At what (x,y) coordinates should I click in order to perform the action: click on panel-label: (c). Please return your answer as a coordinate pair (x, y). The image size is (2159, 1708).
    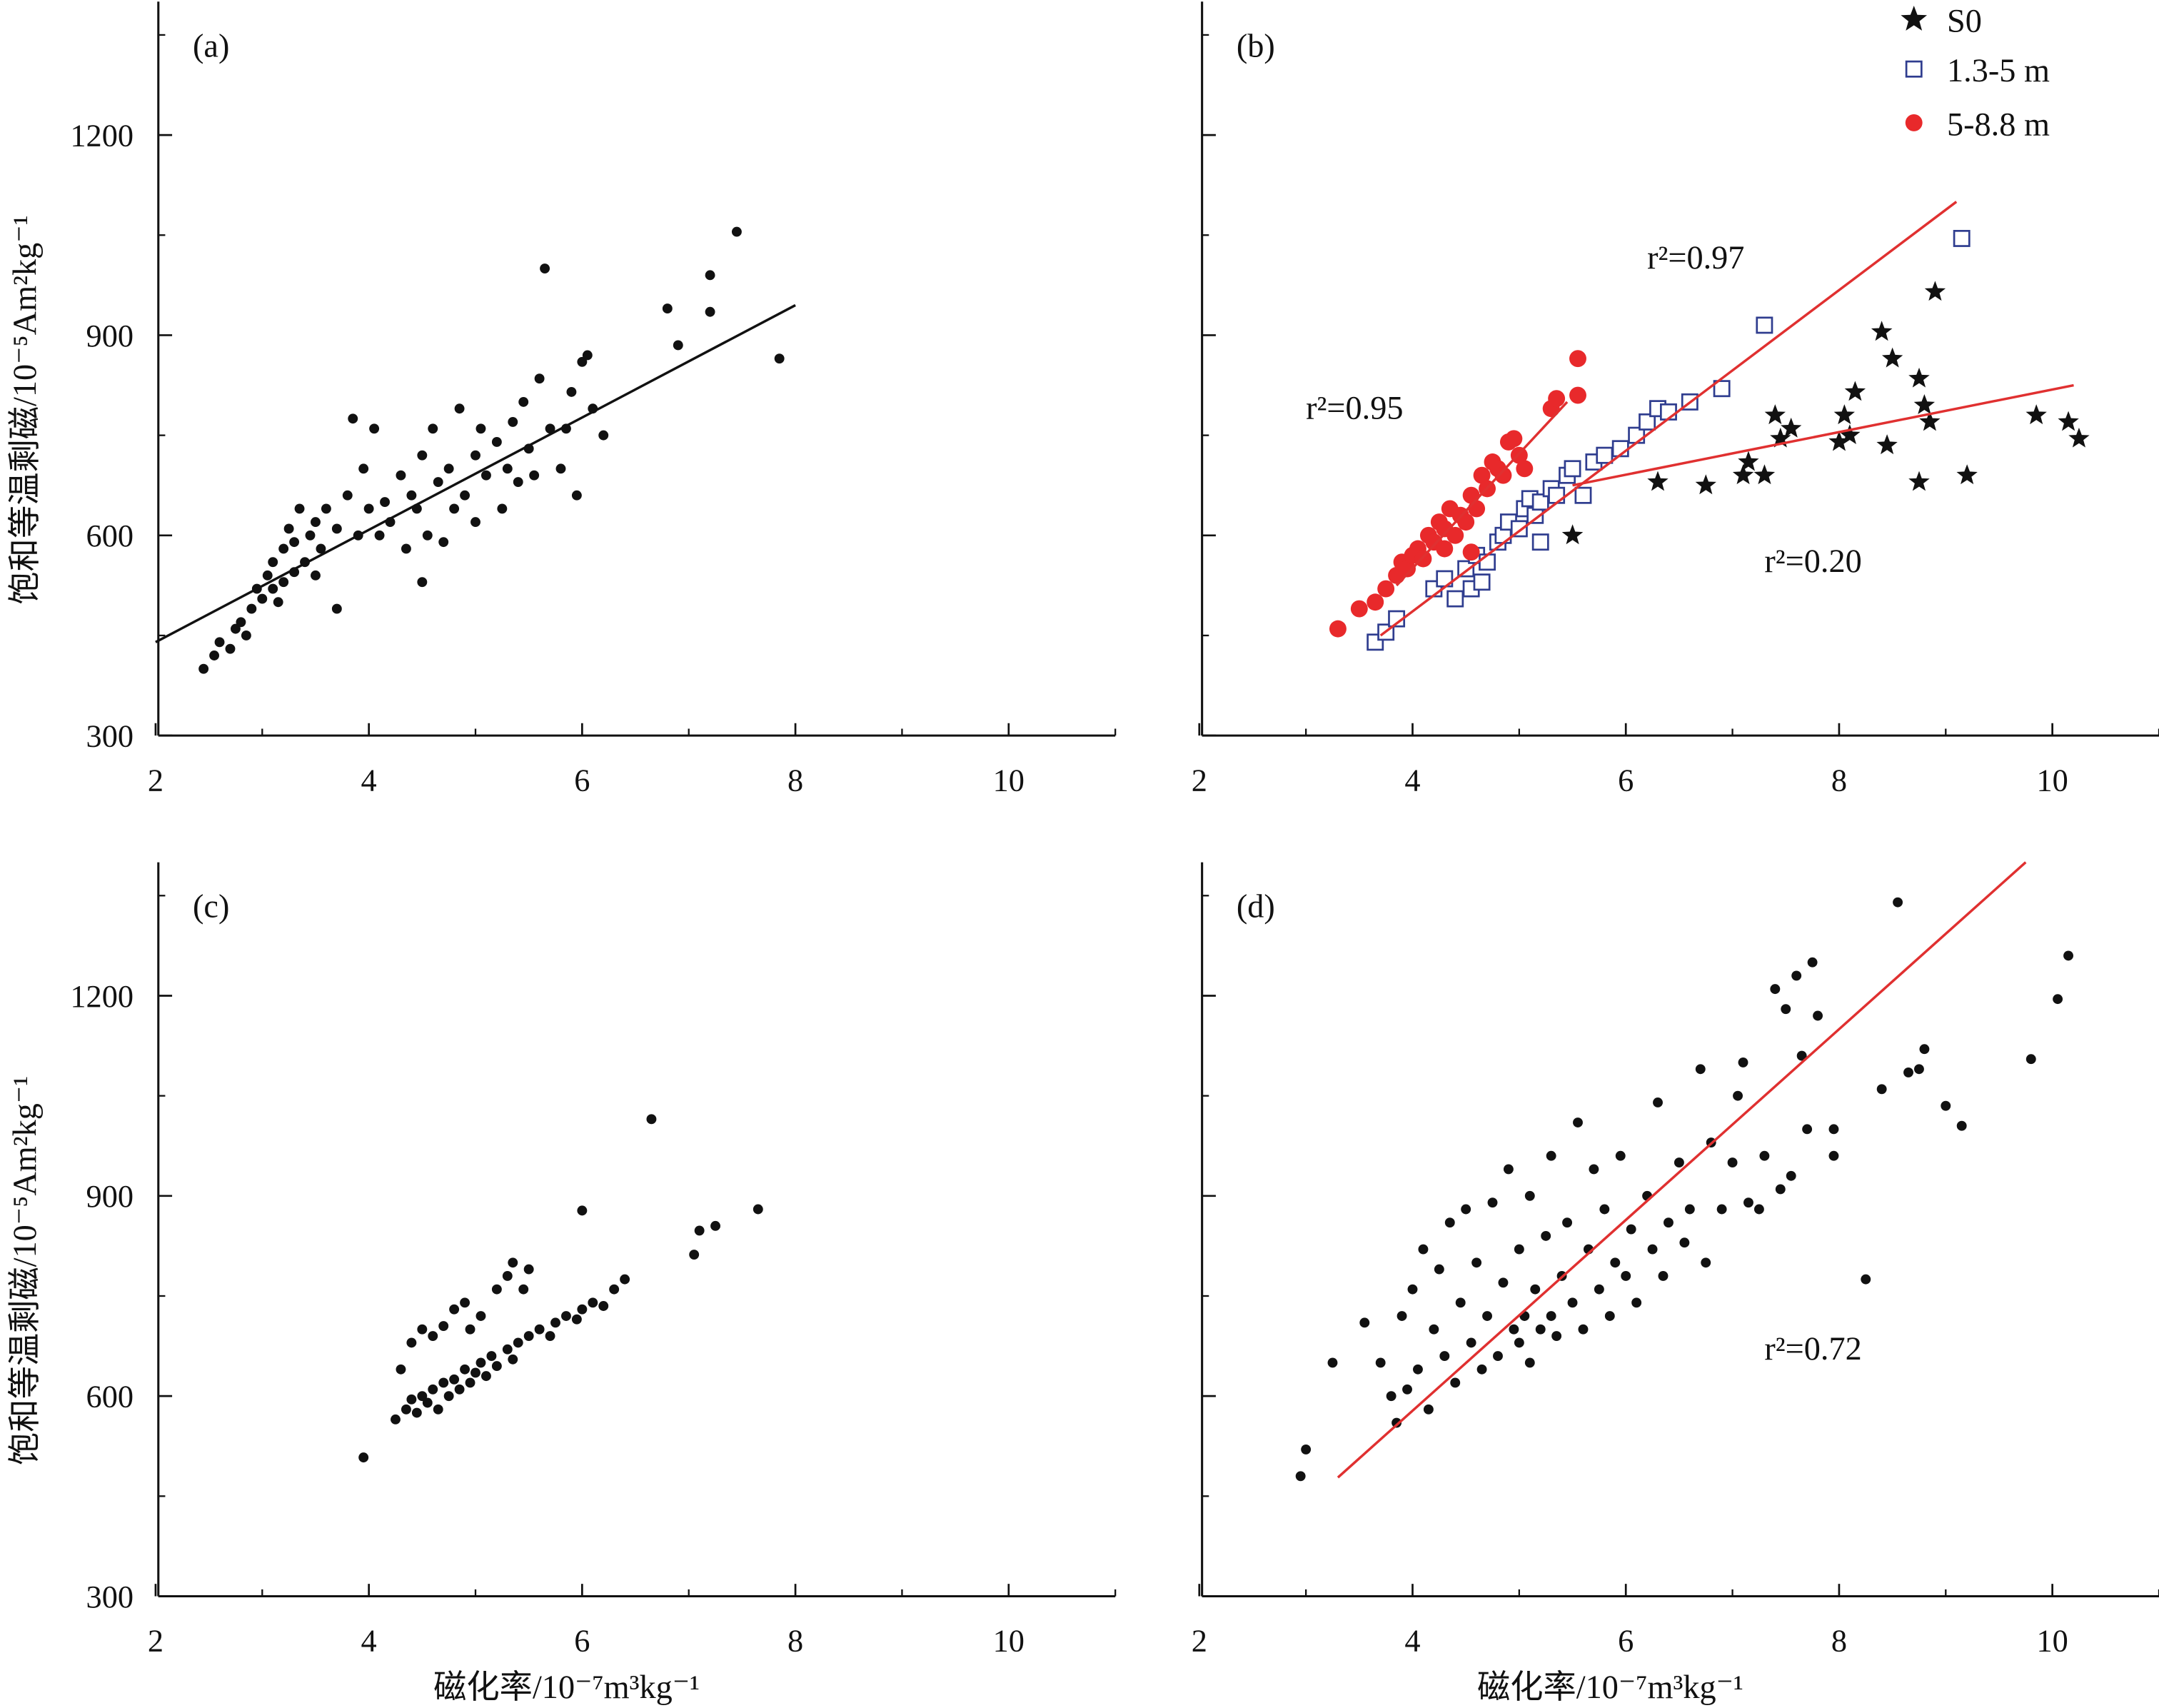
    Looking at the image, I should click on (211, 907).